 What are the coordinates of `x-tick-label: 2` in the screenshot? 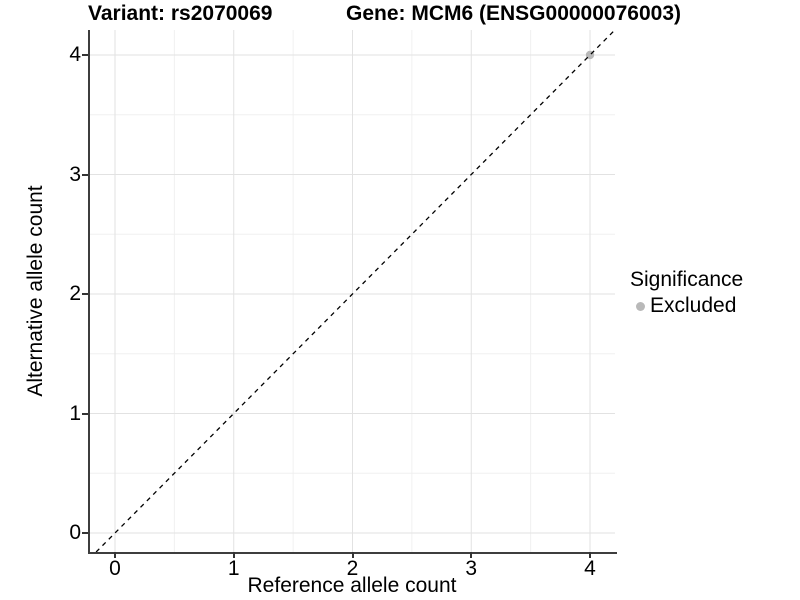 It's located at (352, 568).